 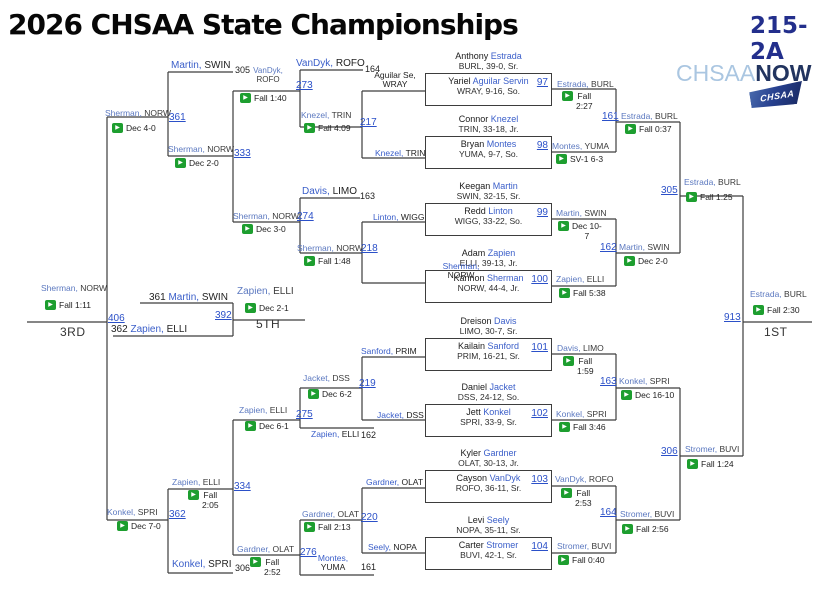 I want to click on match-103-number: 103, so click(x=539, y=479).